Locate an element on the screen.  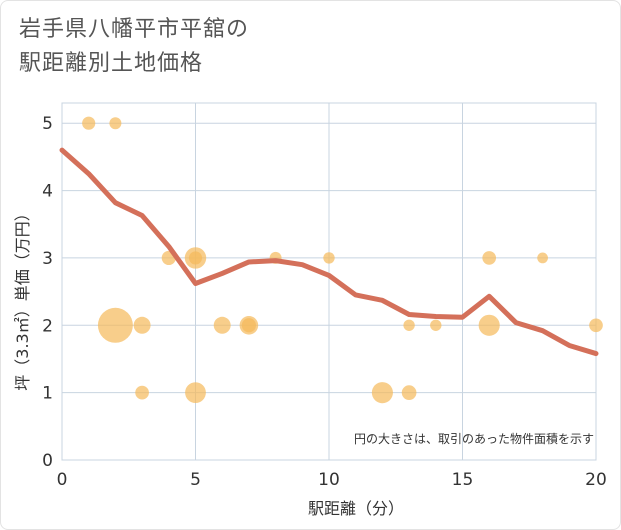
y-axis-label: 坪（3.3㎡）単価（万円） is located at coordinates (22, 297).